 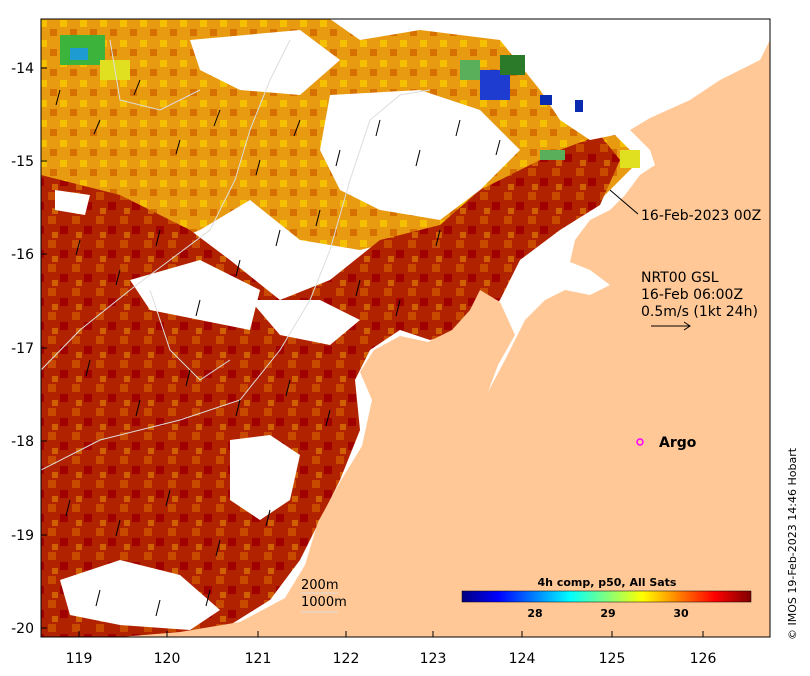 I want to click on y-tick-label: -14, so click(x=22, y=69).